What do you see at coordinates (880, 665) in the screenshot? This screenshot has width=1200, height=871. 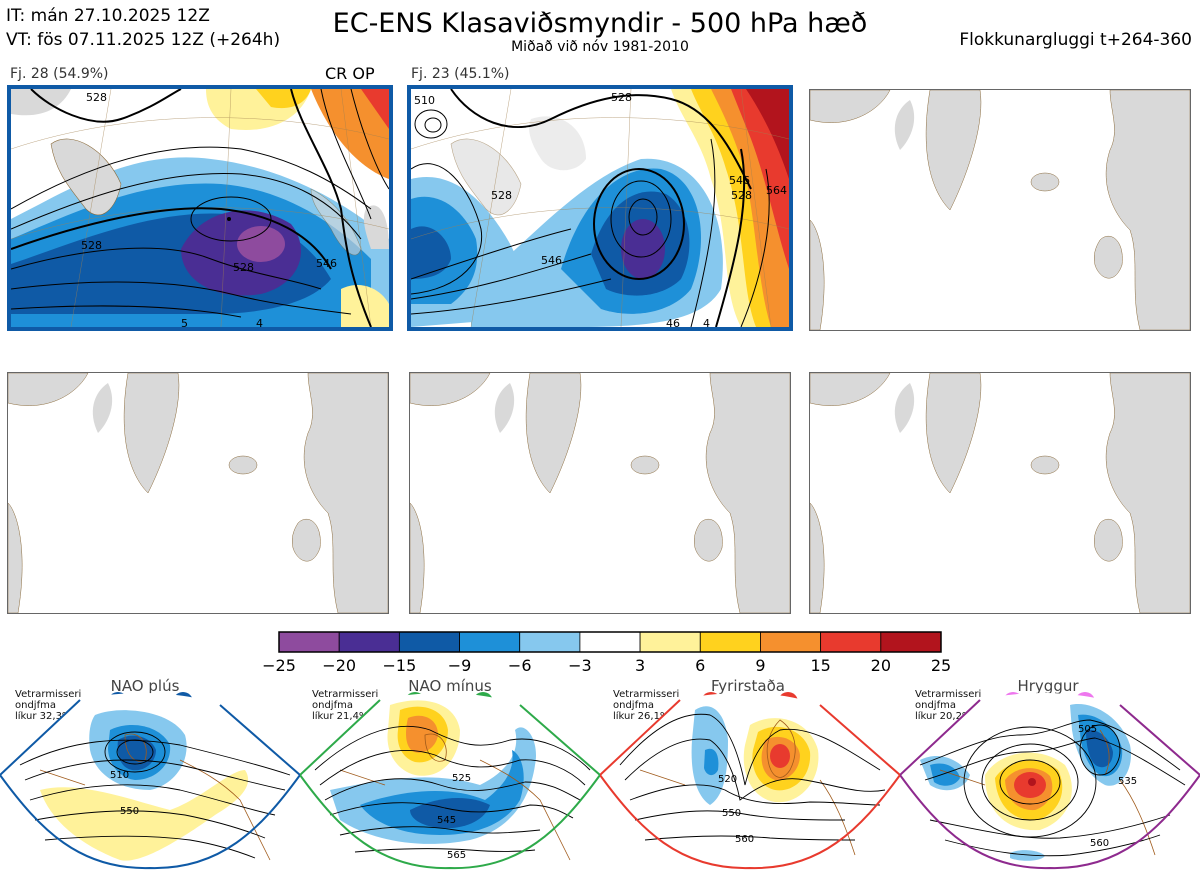 I see `colorbar-tick-label: 20` at bounding box center [880, 665].